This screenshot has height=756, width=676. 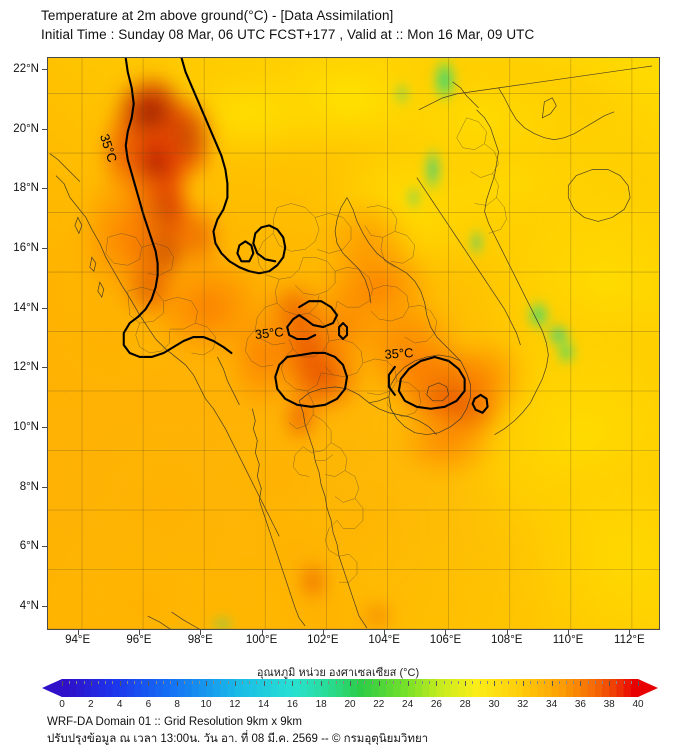 I want to click on x-axis-tick-label: 104°E, so click(x=384, y=640).